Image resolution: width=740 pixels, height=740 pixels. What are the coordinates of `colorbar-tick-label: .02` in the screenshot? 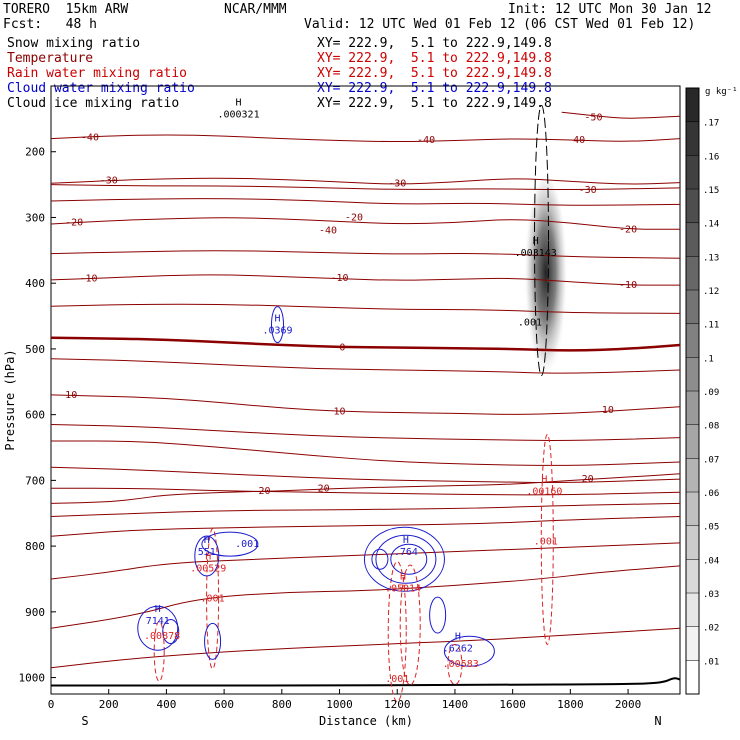 It's located at (711, 629).